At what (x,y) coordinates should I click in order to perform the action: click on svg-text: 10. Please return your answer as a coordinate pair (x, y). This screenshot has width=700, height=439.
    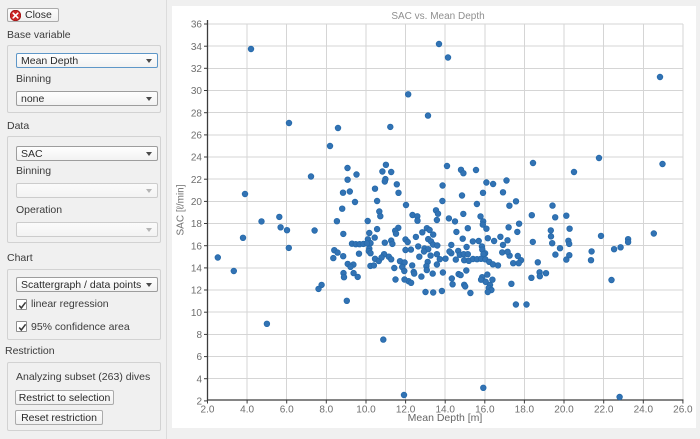
    Looking at the image, I should click on (197, 313).